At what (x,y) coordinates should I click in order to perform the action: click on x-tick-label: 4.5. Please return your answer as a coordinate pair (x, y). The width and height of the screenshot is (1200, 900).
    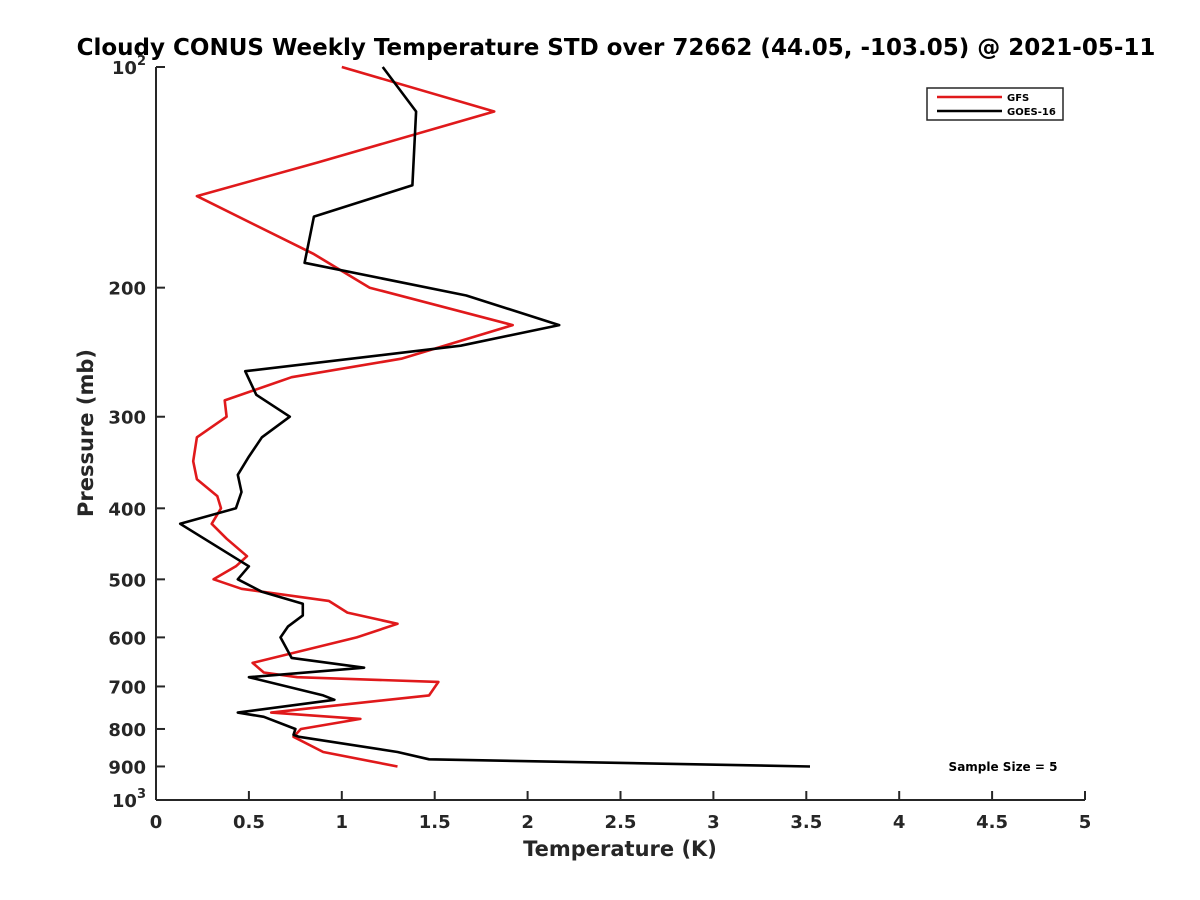
    Looking at the image, I should click on (992, 822).